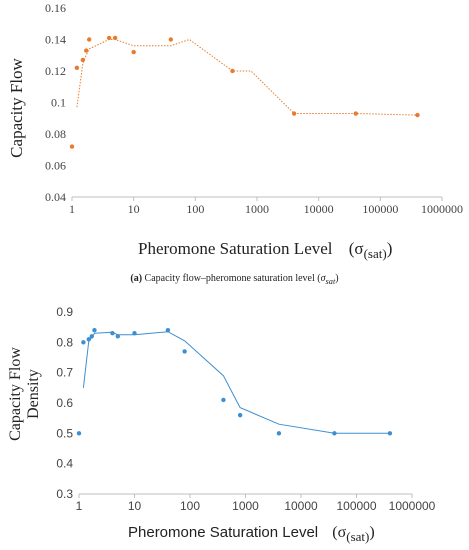 Image resolution: width=469 pixels, height=550 pixels. Describe the element at coordinates (55, 8) in the screenshot. I see `y-tick-label: 0.16` at that location.